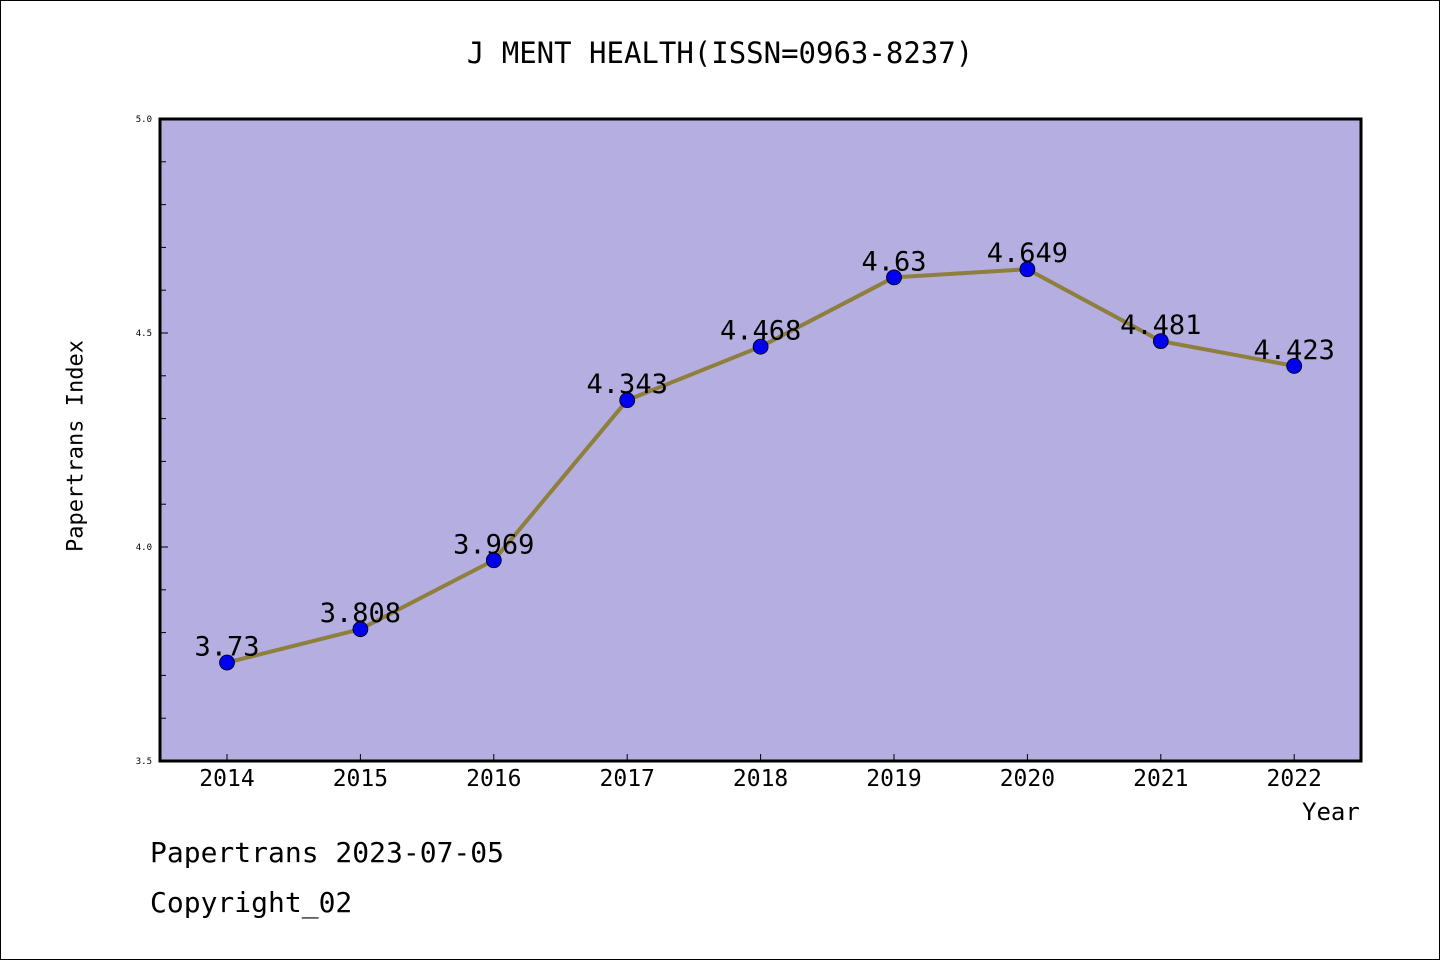 The width and height of the screenshot is (1440, 960). Describe the element at coordinates (893, 261) in the screenshot. I see `data-label: 4.63` at that location.